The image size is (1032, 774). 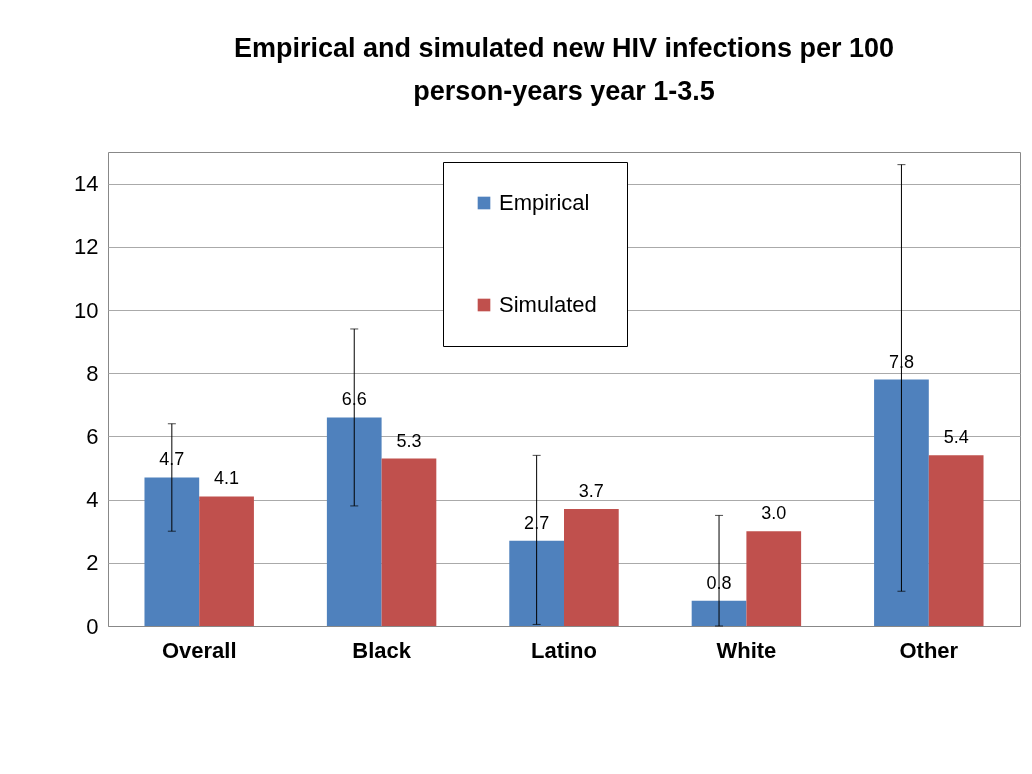 What do you see at coordinates (564, 69) in the screenshot?
I see `chart-title: Empirical and simulated new HIV infections per 100 person-years year 1-3.5` at bounding box center [564, 69].